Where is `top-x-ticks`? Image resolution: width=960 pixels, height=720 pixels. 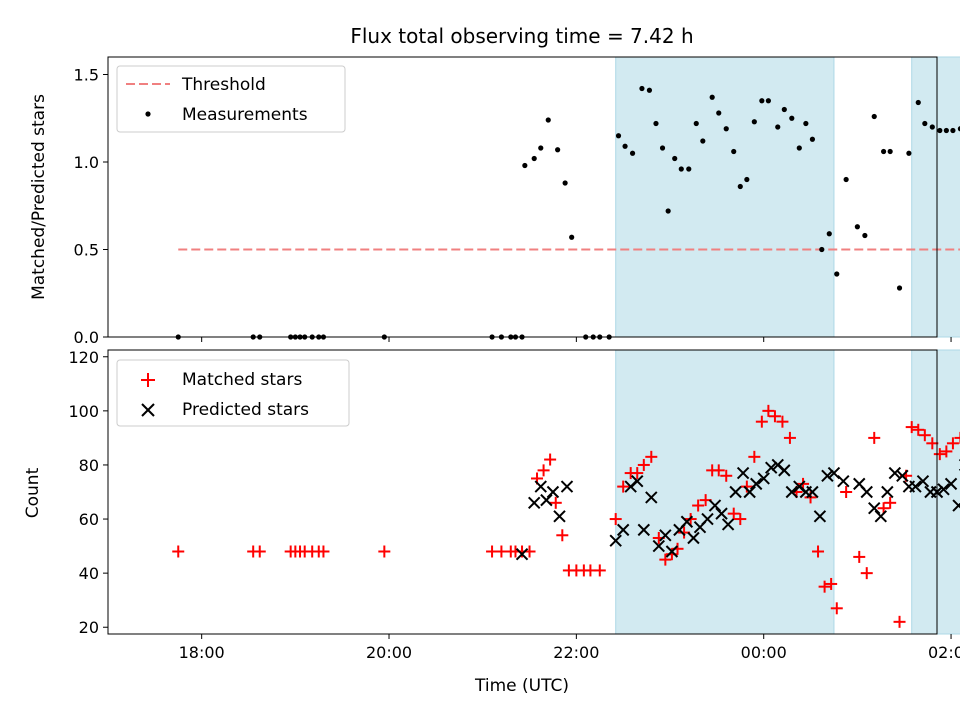
top-x-ticks is located at coordinates (576, 339).